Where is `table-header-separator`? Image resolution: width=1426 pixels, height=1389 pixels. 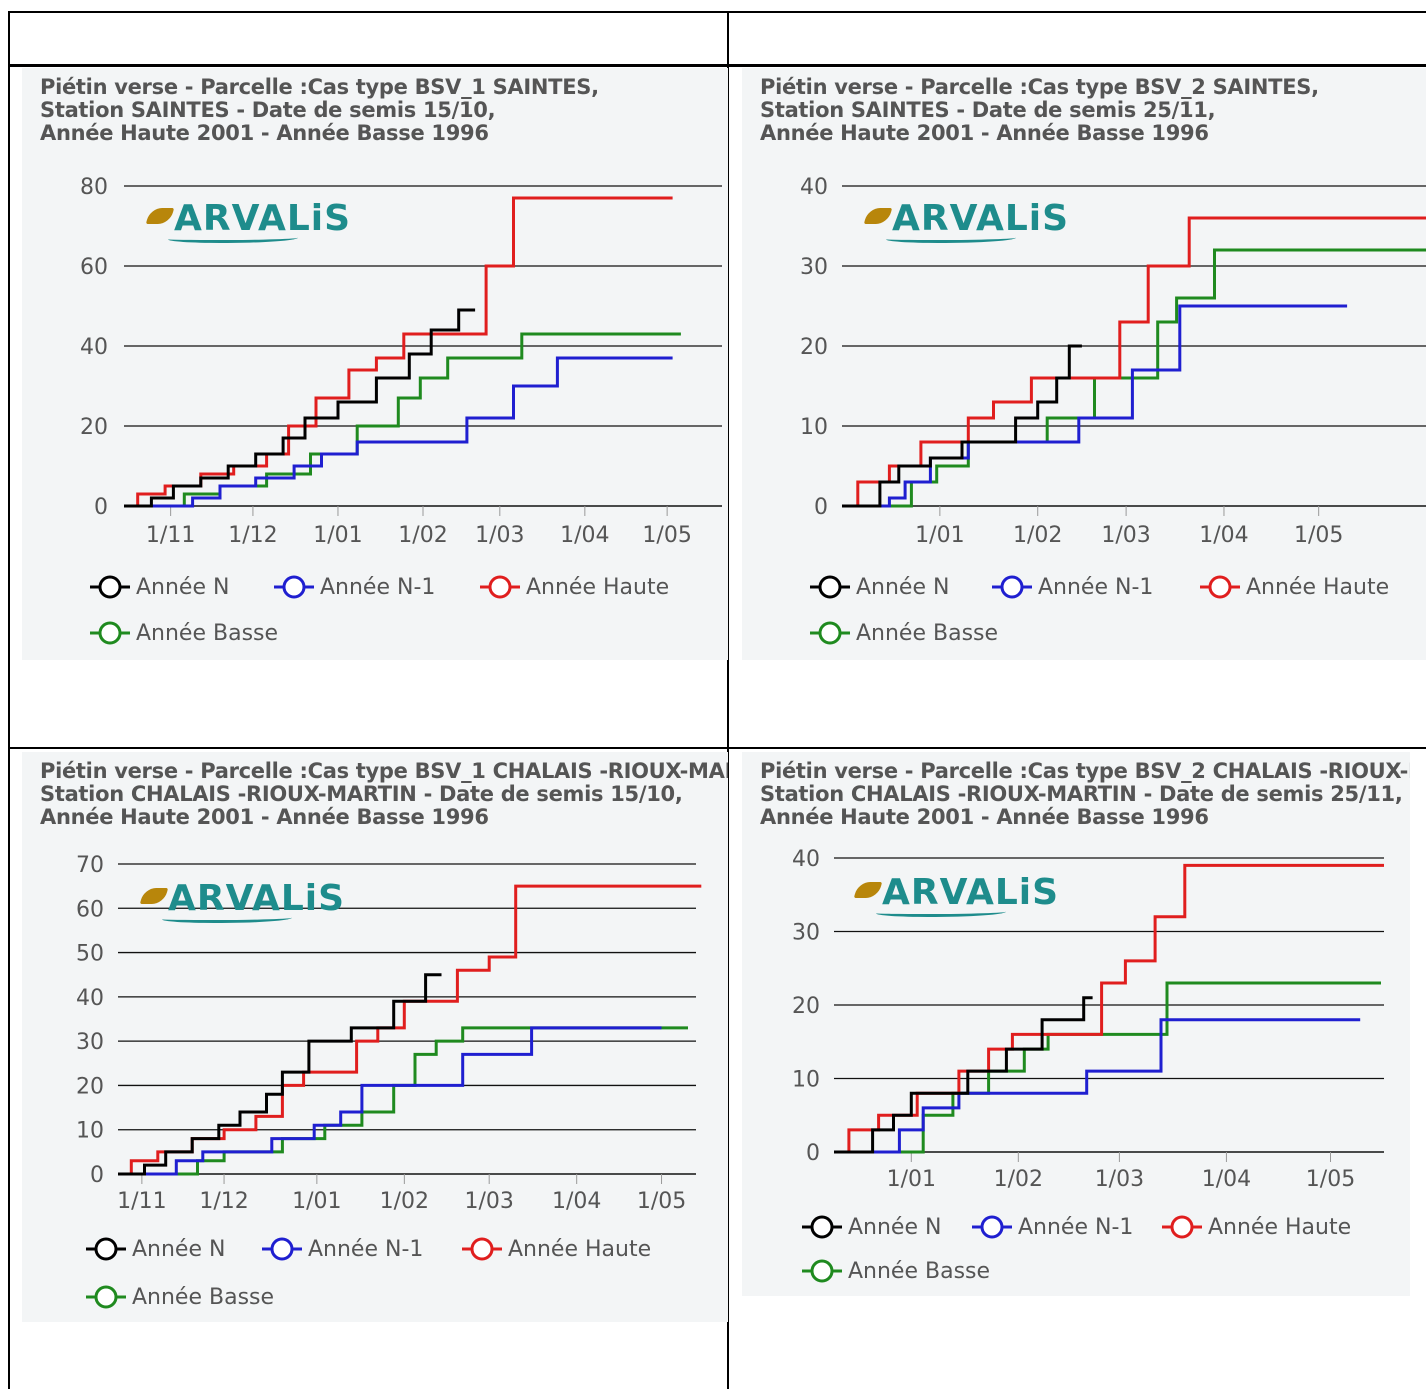 table-header-separator is located at coordinates (717, 65).